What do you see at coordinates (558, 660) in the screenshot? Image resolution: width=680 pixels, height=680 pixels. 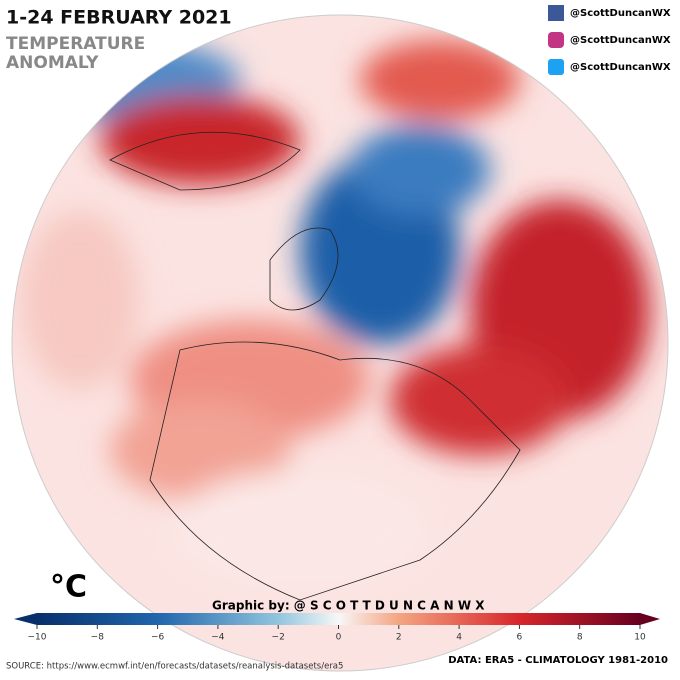 I see `data-credit: DATA: ERA5 - CLIMATOLOGY 1981-2010` at bounding box center [558, 660].